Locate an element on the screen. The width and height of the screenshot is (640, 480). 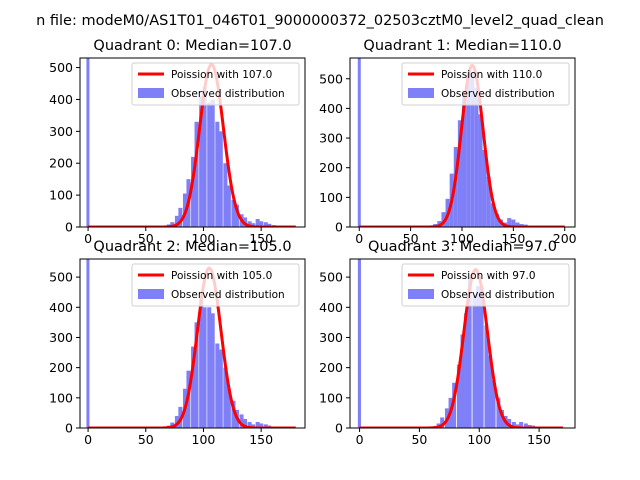
quadrant-2-bar-zero is located at coordinates (88, 343).